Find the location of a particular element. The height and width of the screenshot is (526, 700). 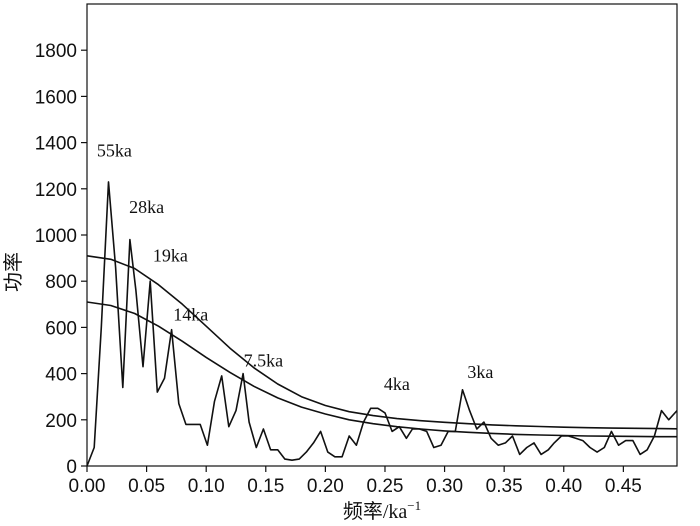

y-tick-label: 400 is located at coordinates (61, 375).